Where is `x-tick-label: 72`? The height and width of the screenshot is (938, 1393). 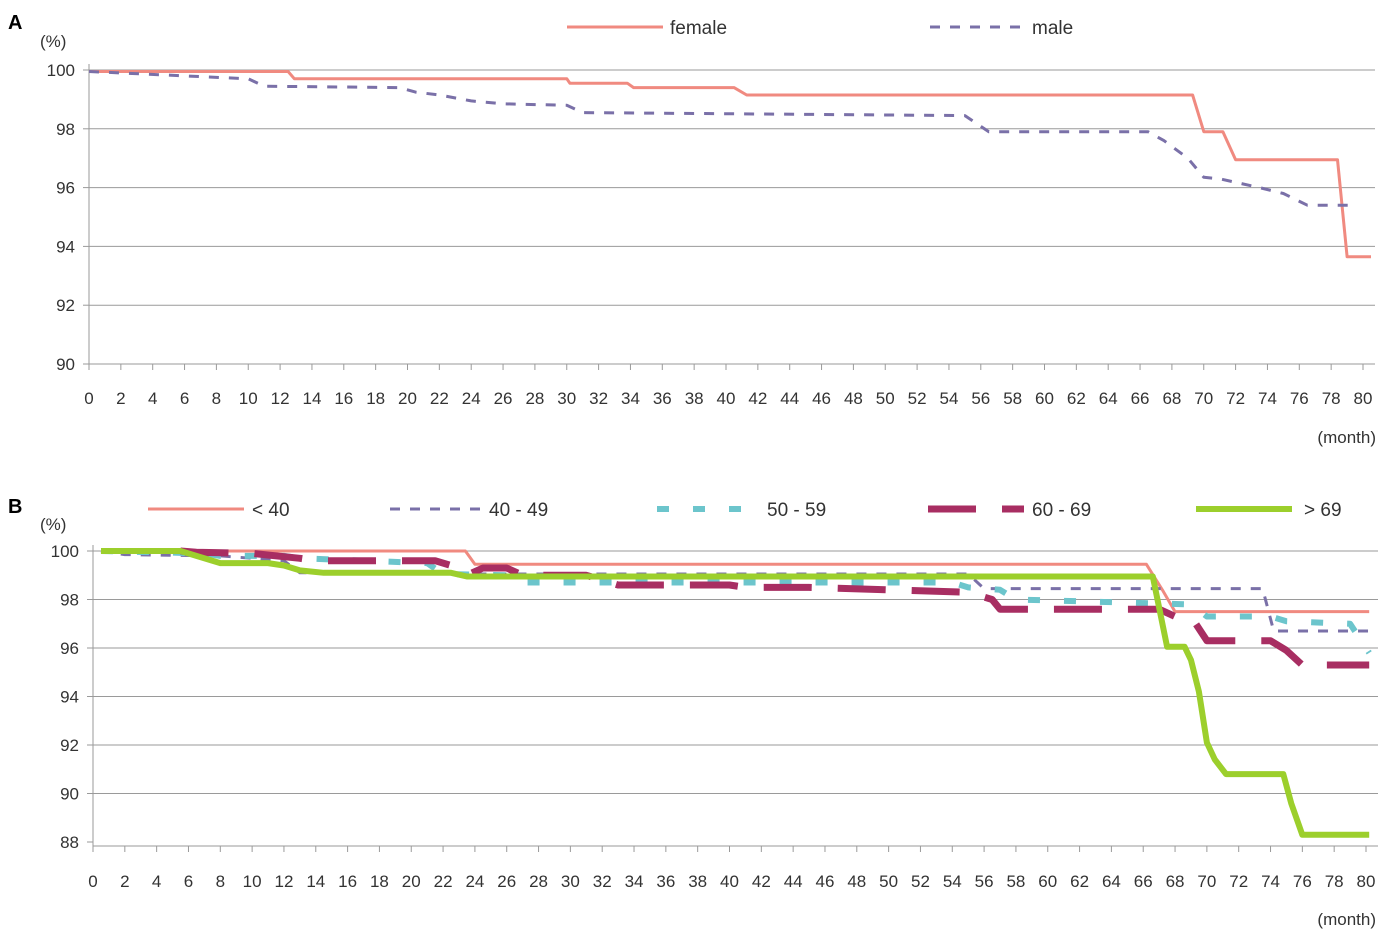 x-tick-label: 72 is located at coordinates (1235, 398).